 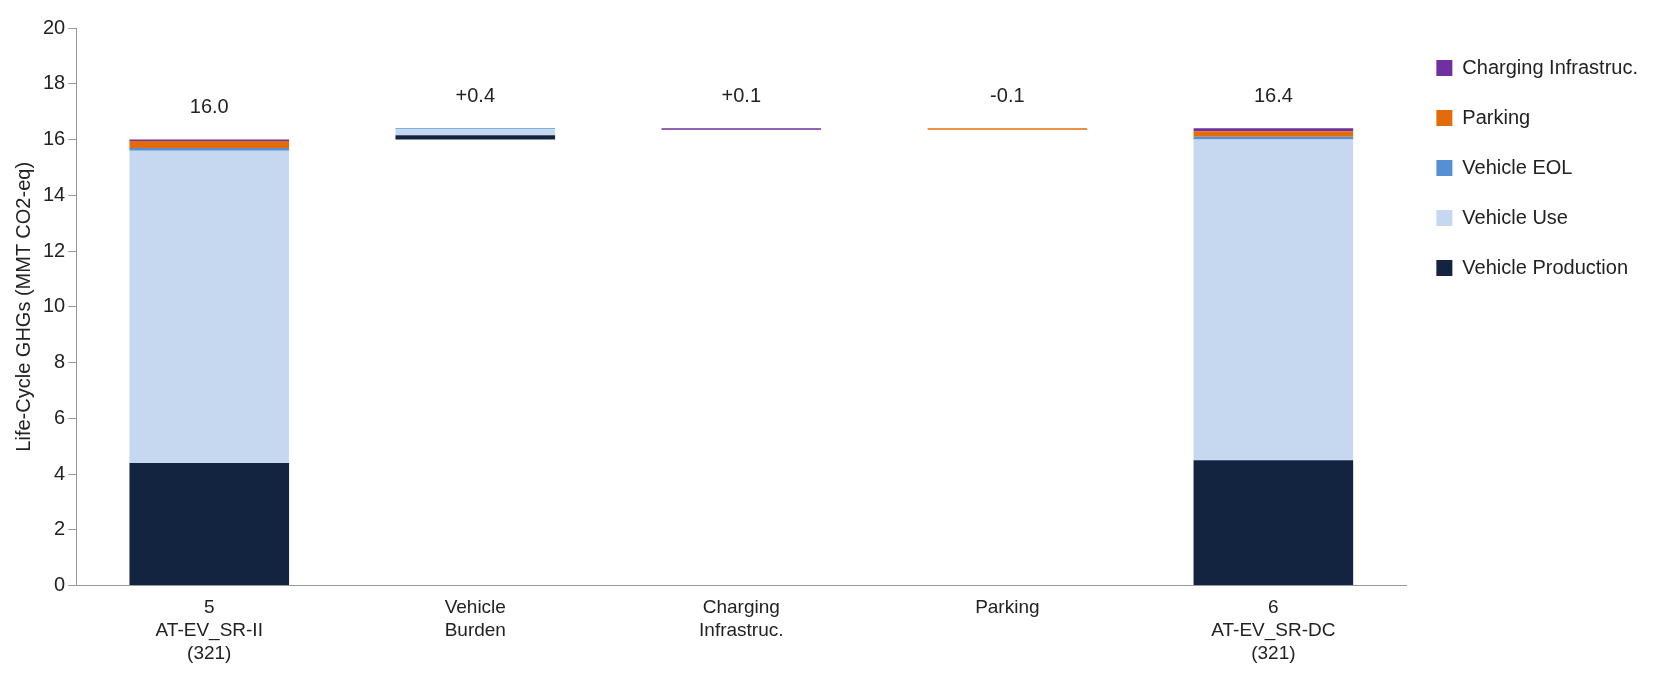 What do you see at coordinates (741, 618) in the screenshot?
I see `x-tick-label: Charging Infrastruc.` at bounding box center [741, 618].